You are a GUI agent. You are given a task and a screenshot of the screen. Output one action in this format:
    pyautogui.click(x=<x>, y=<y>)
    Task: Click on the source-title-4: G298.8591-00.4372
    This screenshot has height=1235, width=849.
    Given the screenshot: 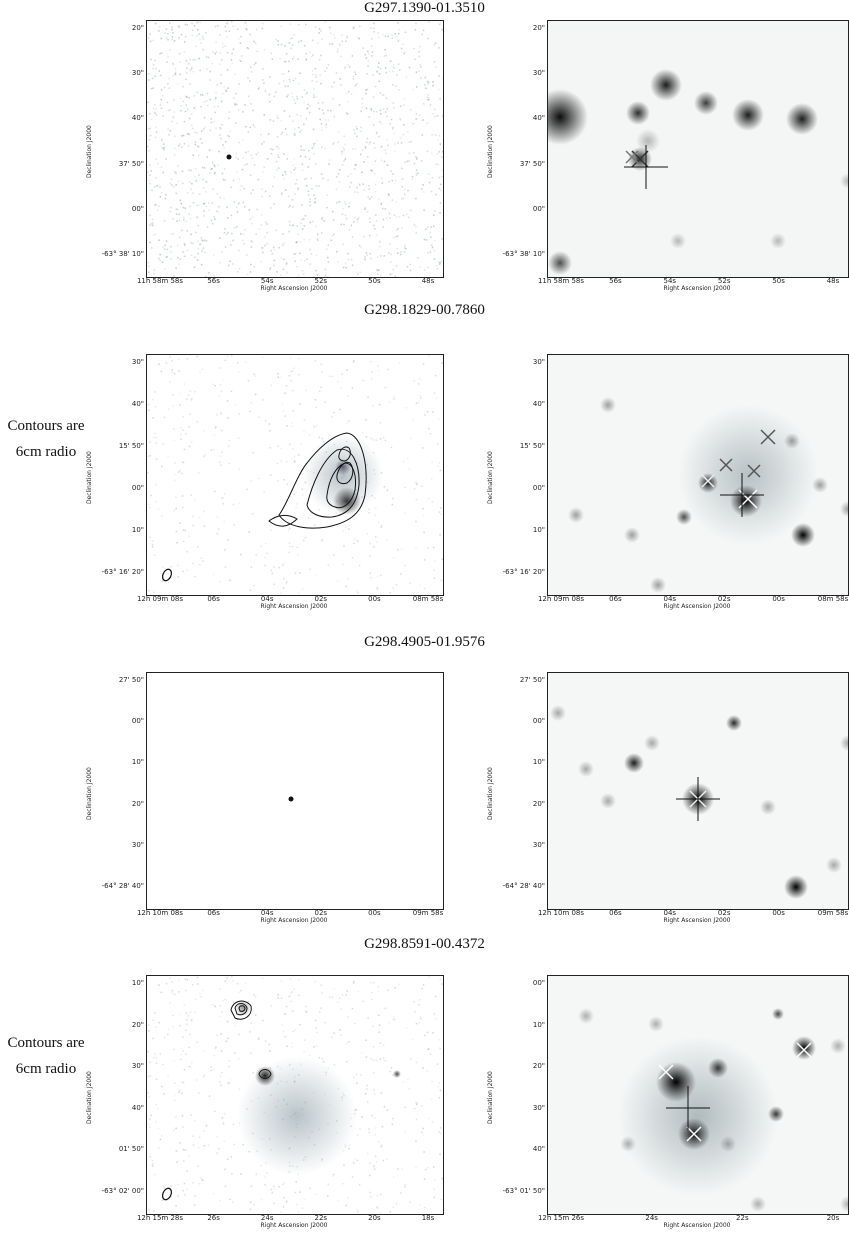 What is the action you would take?
    pyautogui.click(x=424, y=944)
    